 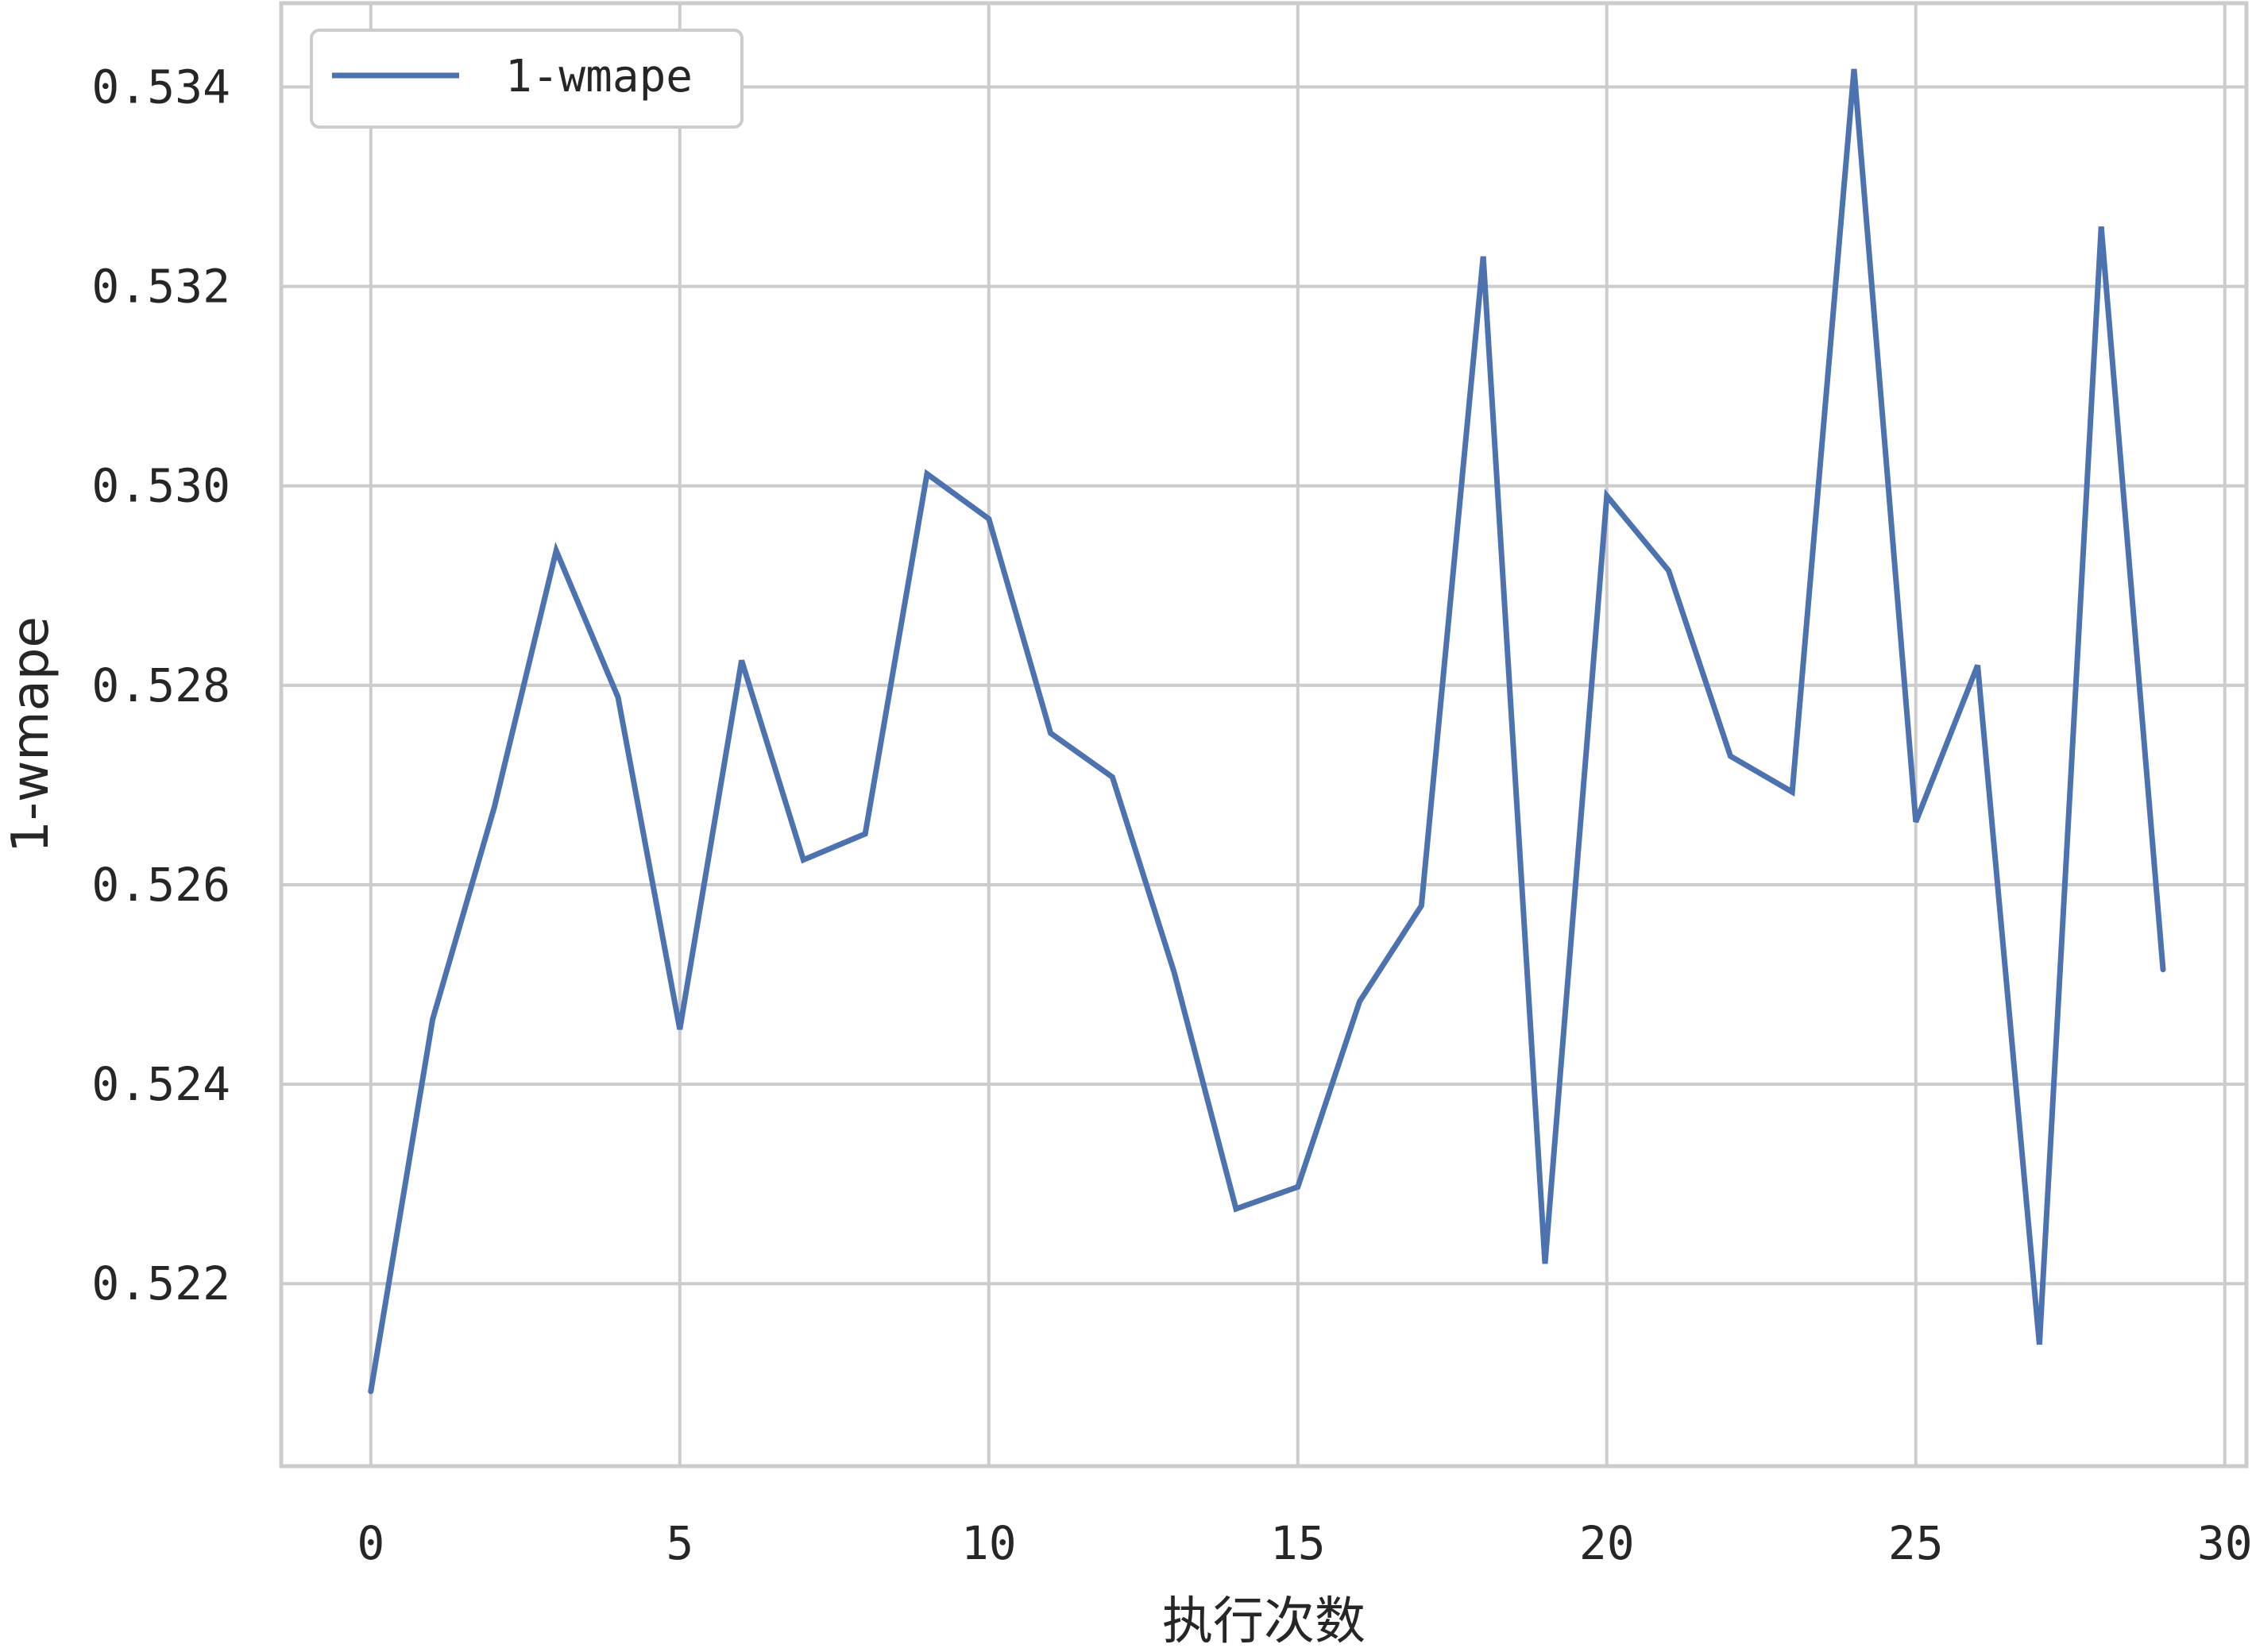 I want to click on y-tick-label: 0.534, so click(x=160, y=87).